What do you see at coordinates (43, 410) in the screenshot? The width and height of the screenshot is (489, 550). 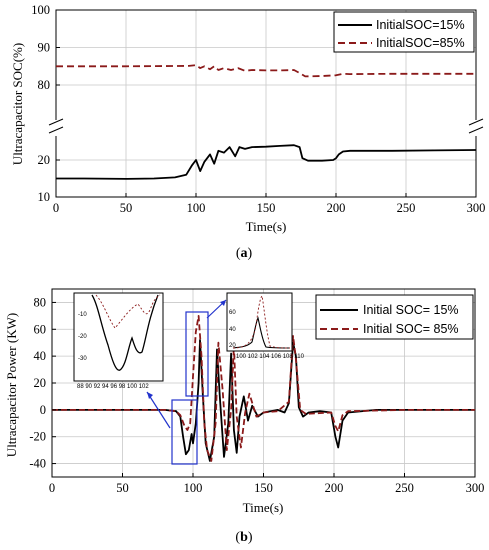 I see `y-tick-label: 0` at bounding box center [43, 410].